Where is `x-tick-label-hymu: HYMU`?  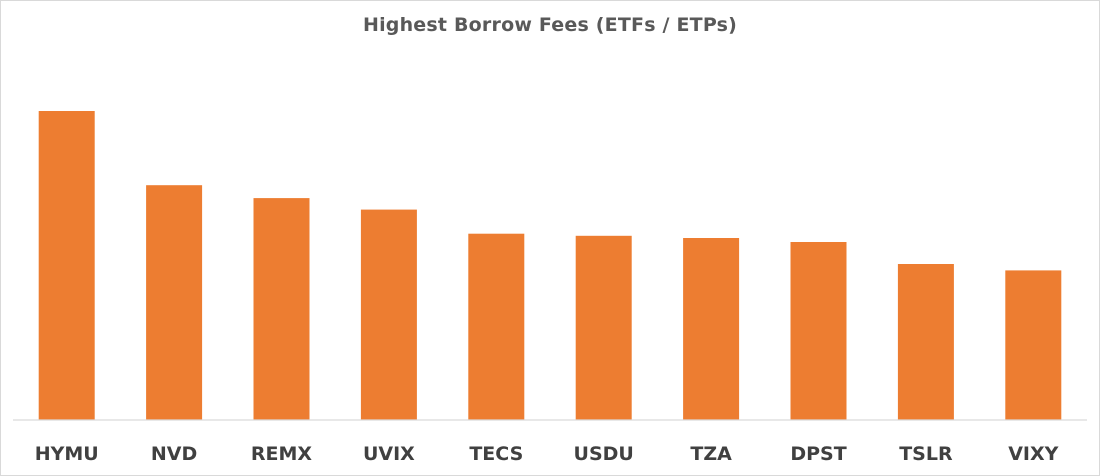 x-tick-label-hymu: HYMU is located at coordinates (67, 454).